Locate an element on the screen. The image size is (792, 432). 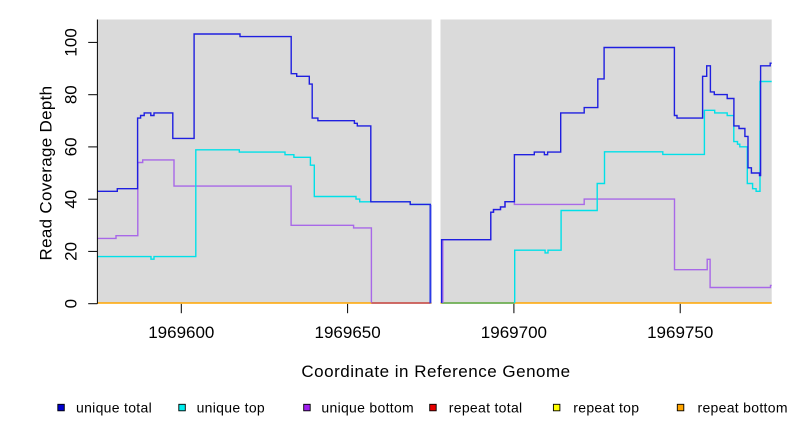
svg-text: 1969600 is located at coordinates (181, 332).